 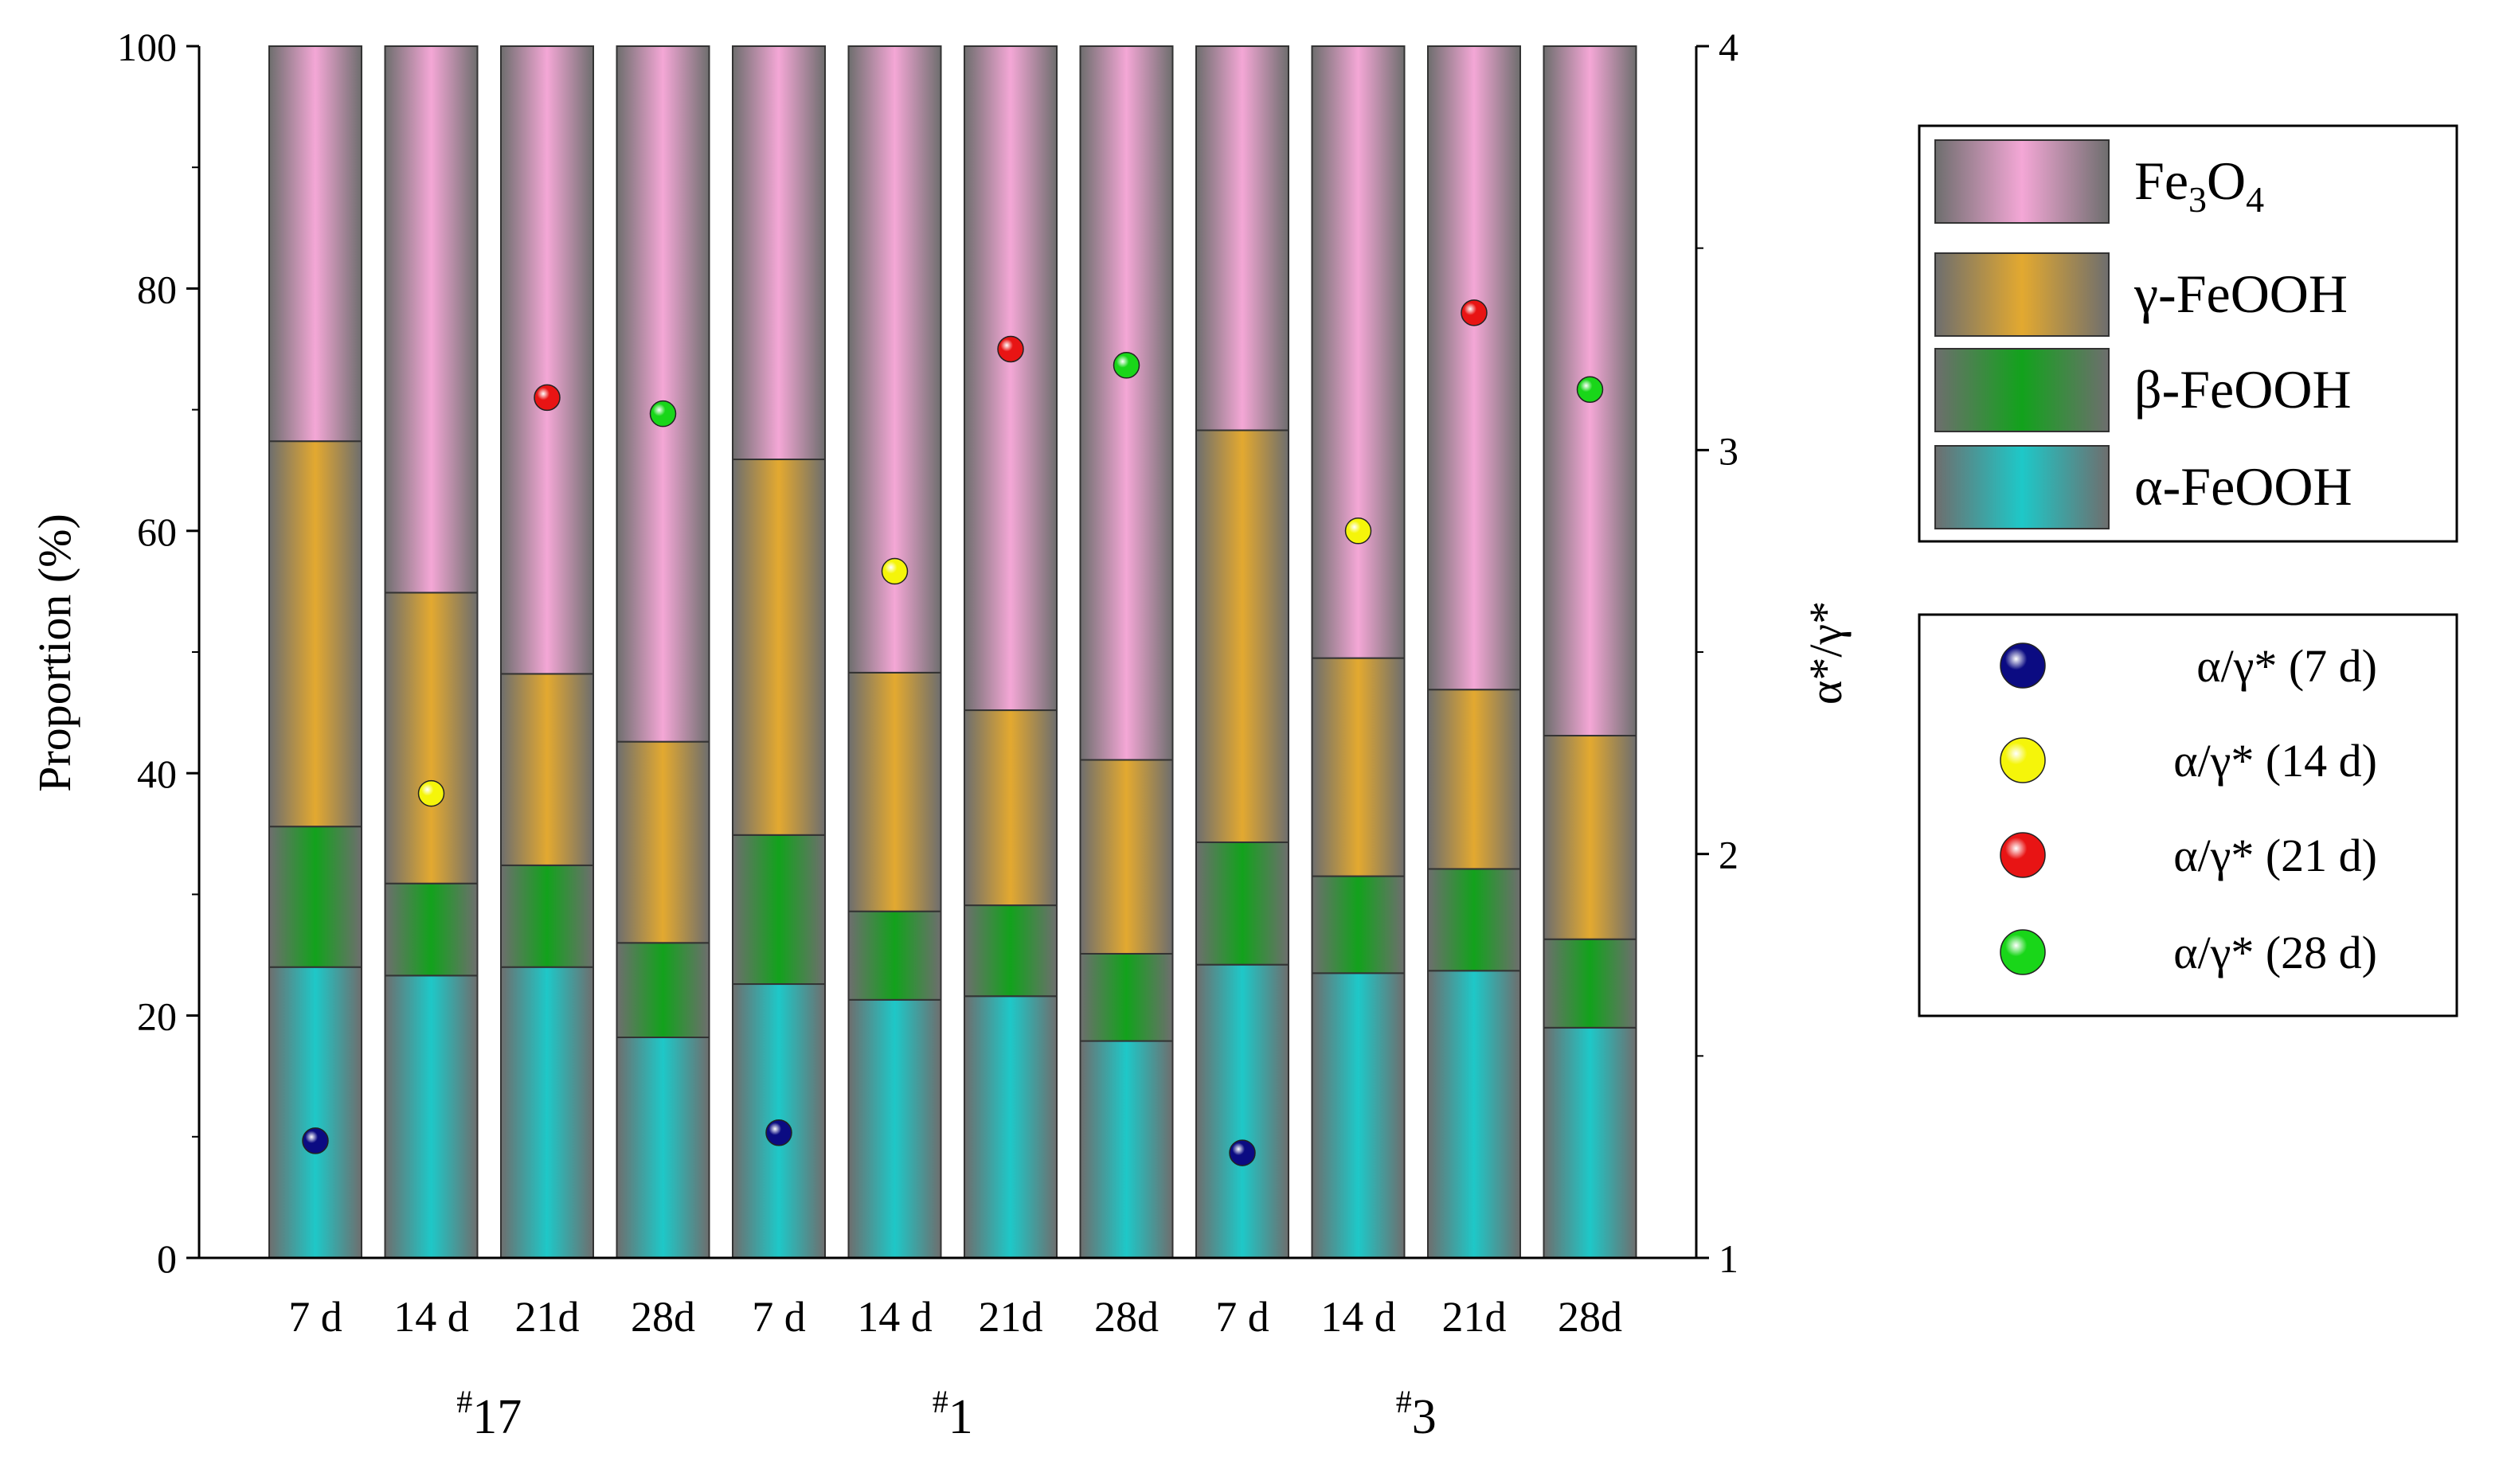 I want to click on y2-tick-label: 4, so click(x=1729, y=47).